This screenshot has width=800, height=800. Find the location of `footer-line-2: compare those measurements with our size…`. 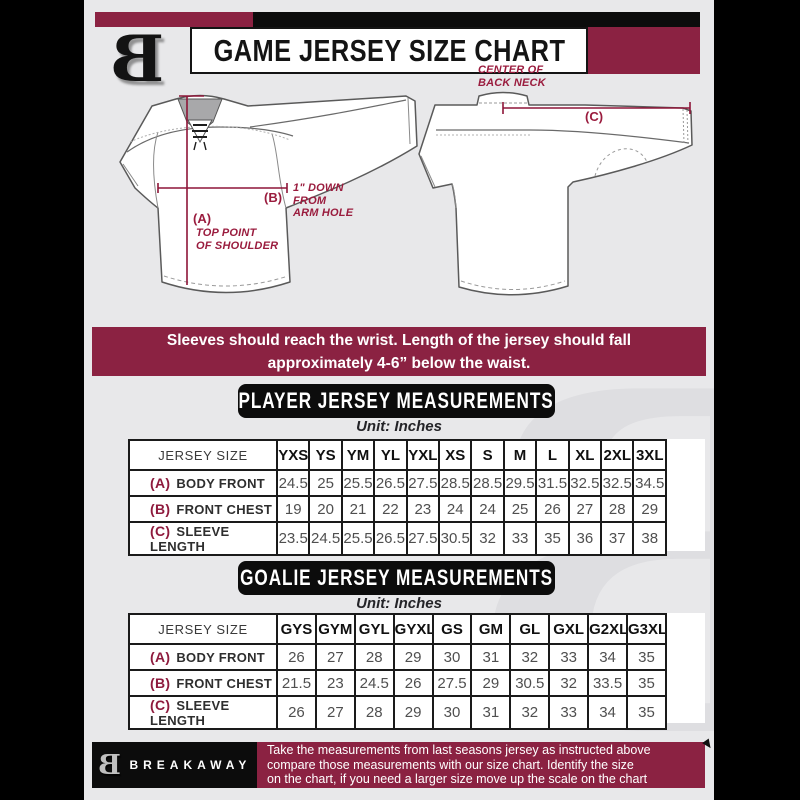

footer-line-2: compare those measurements with our size… is located at coordinates (450, 764).